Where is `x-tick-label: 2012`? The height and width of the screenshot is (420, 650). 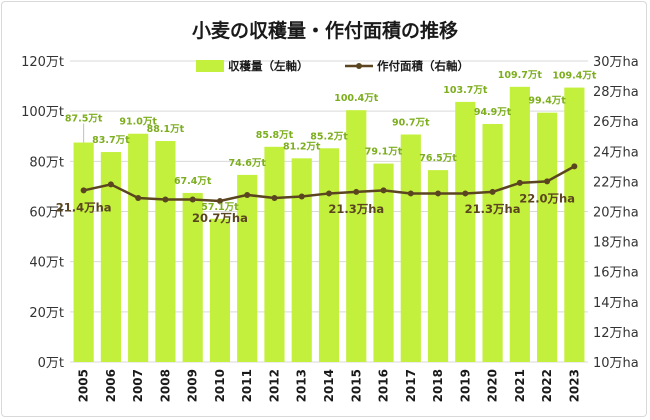 x-tick-label: 2012 is located at coordinates (274, 385).